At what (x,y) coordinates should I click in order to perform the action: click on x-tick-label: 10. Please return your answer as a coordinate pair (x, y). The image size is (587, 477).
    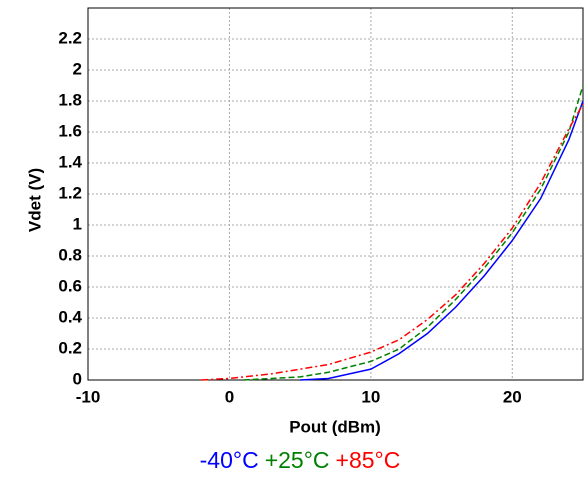
    Looking at the image, I should click on (370, 396).